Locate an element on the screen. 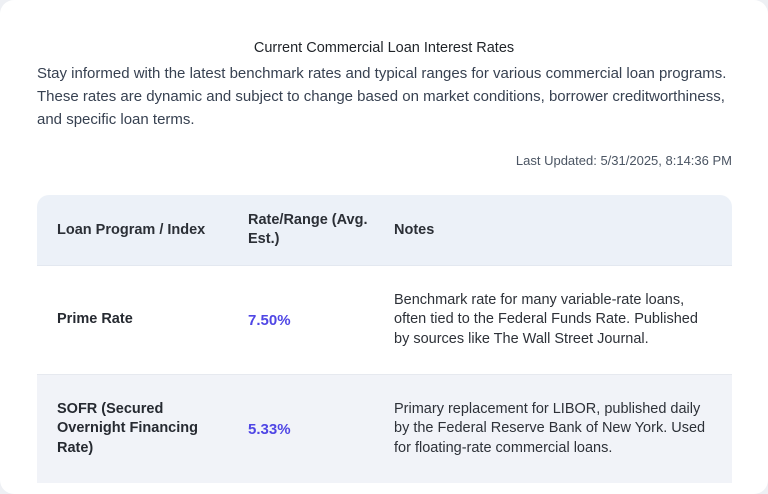  loan-program-name: Prime Rate is located at coordinates (95, 319).